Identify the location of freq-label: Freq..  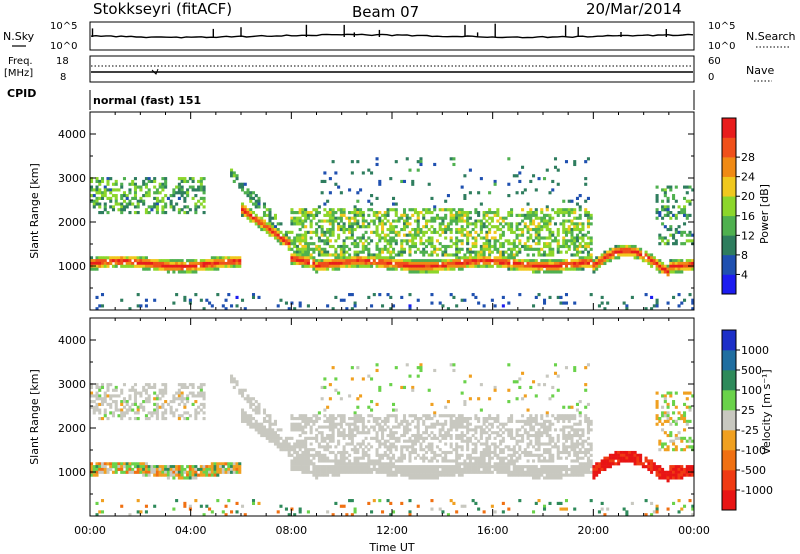
(20, 61).